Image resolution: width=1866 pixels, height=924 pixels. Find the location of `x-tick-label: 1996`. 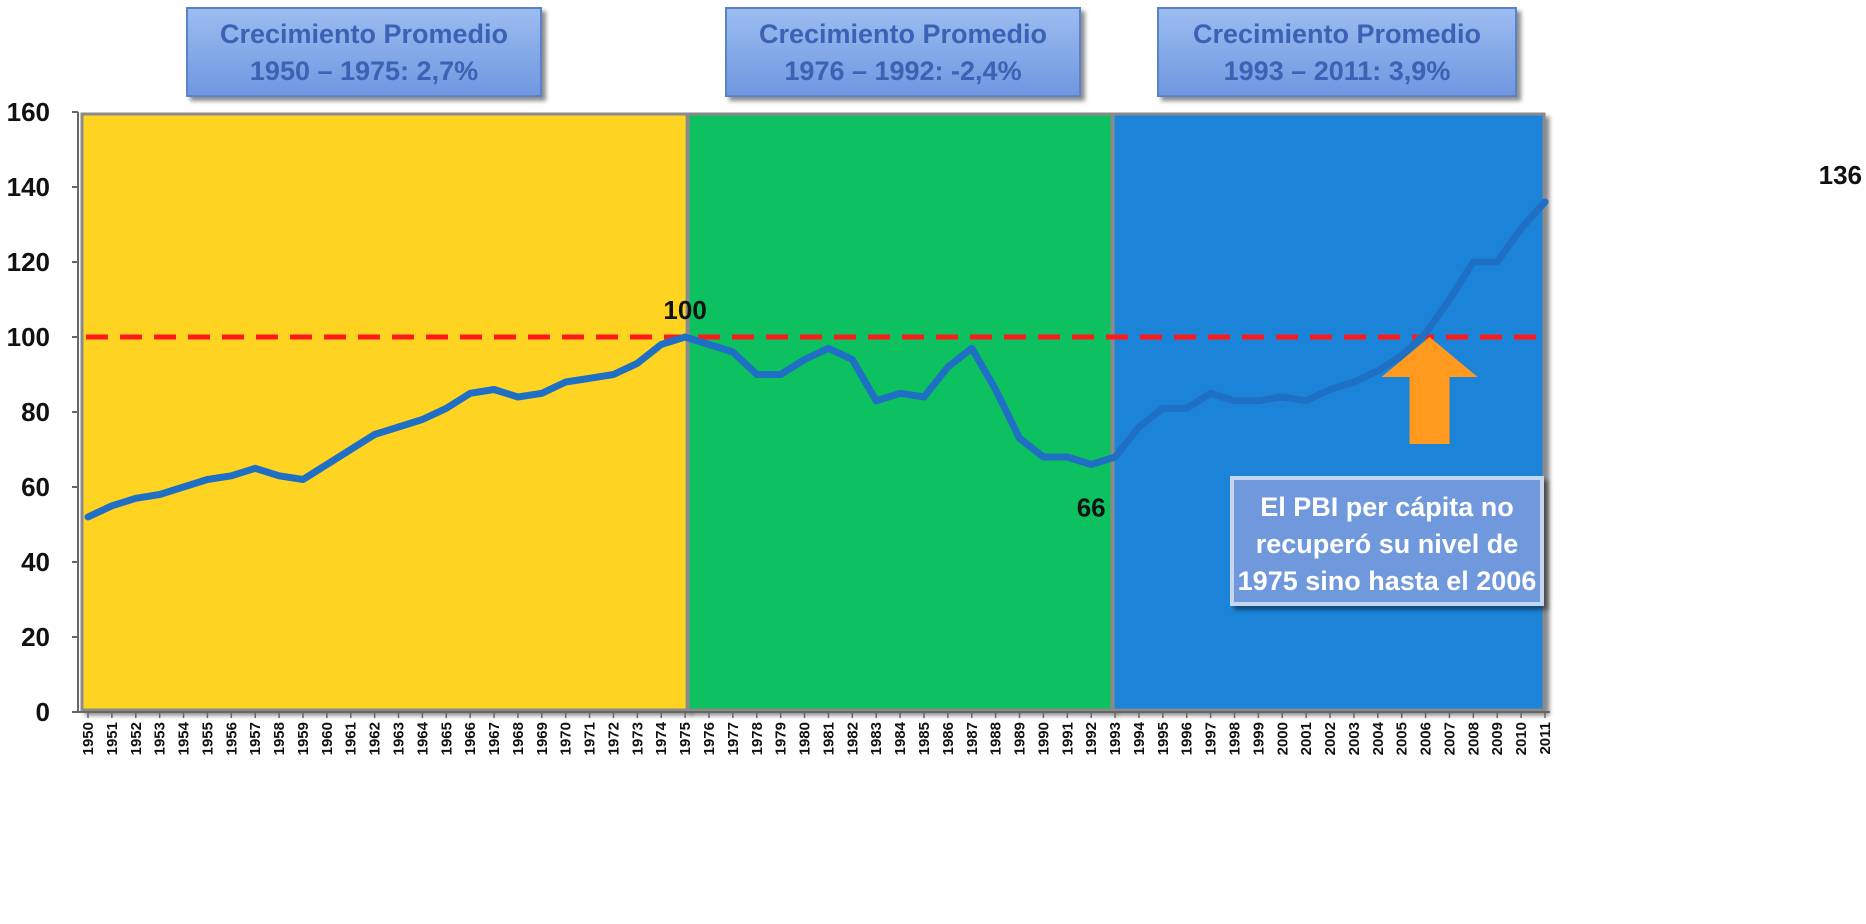

x-tick-label: 1996 is located at coordinates (1187, 738).